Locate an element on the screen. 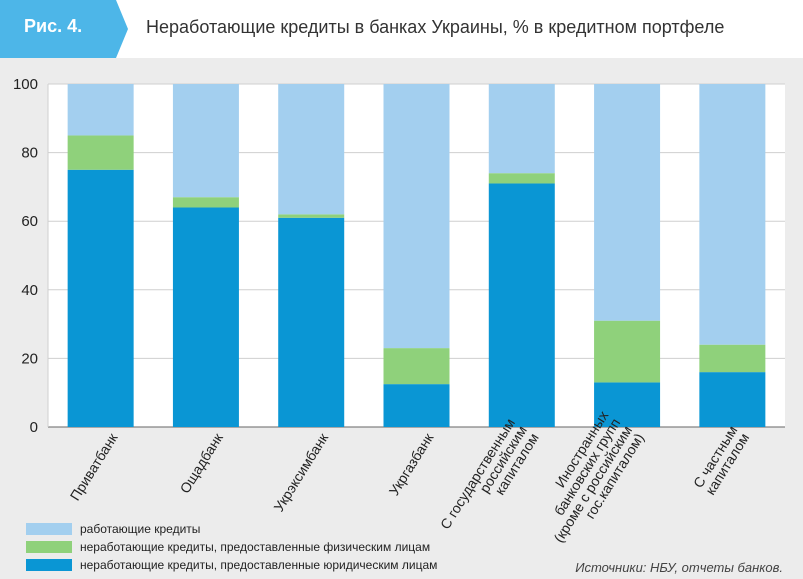  y-tick-label: 0 is located at coordinates (34, 427).